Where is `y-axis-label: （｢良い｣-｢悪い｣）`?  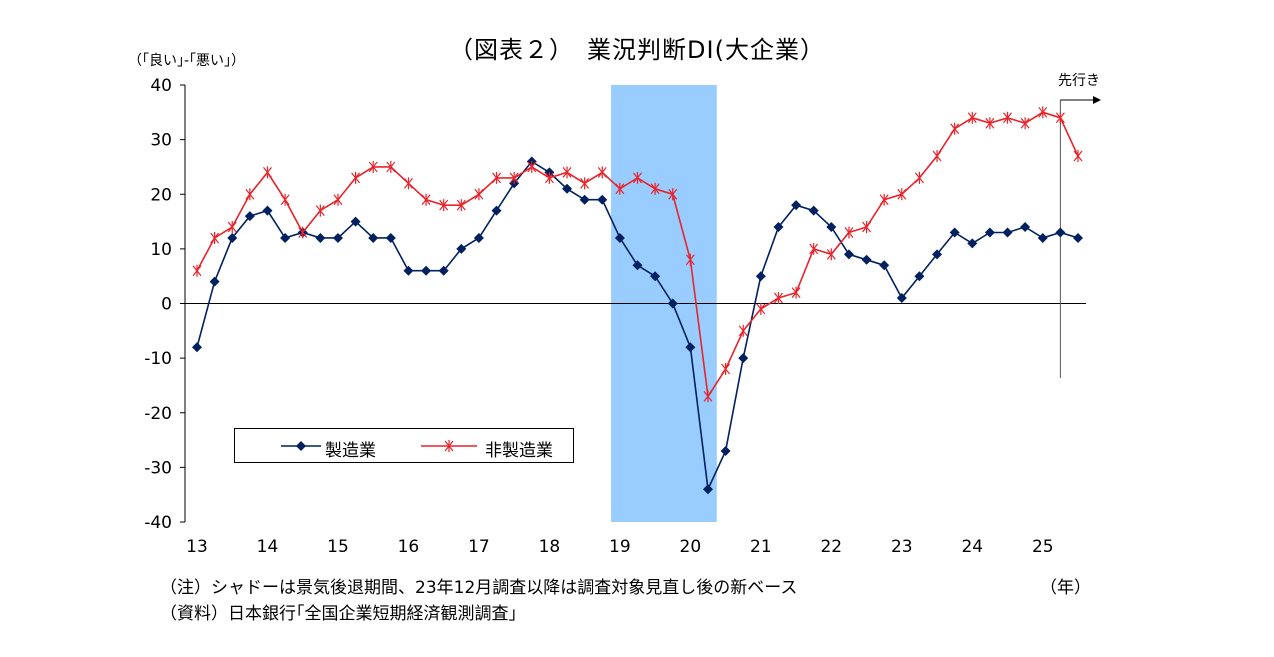
y-axis-label: （｢良い｣-｢悪い｣） is located at coordinates (187, 61).